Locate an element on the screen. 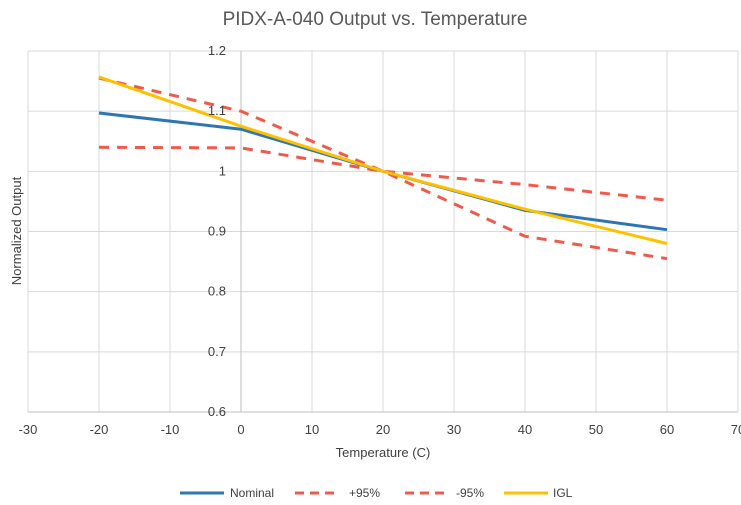 This screenshot has width=741, height=505. x-tick-label: 60 is located at coordinates (667, 429).